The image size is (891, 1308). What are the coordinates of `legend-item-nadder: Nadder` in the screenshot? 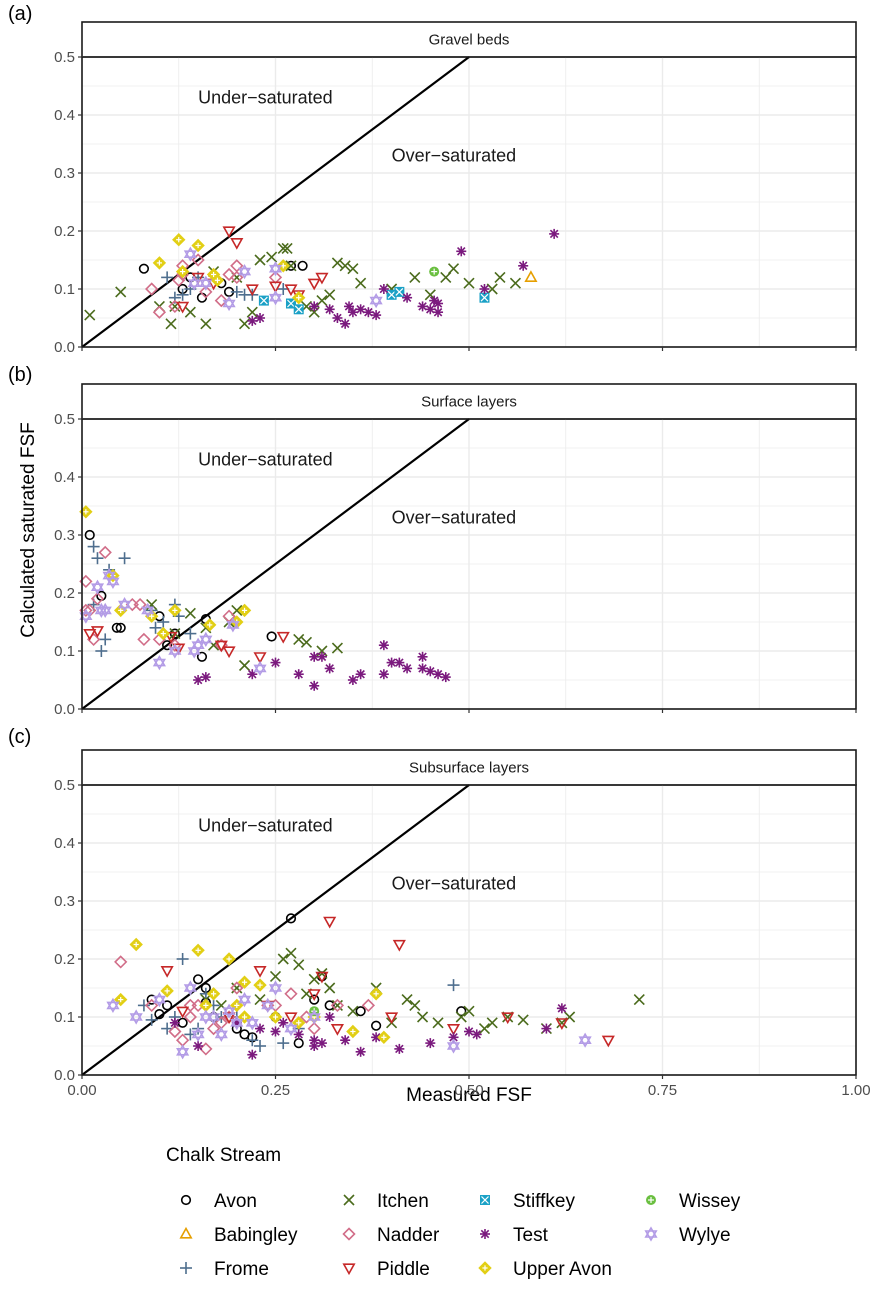 It's located at (391, 1235).